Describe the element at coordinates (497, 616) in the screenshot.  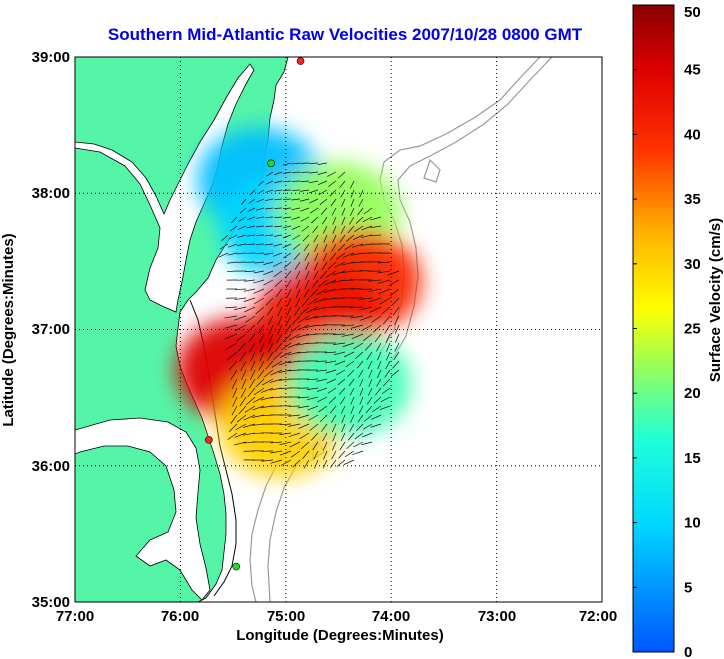
I see `x-tick-label: 73:00` at that location.